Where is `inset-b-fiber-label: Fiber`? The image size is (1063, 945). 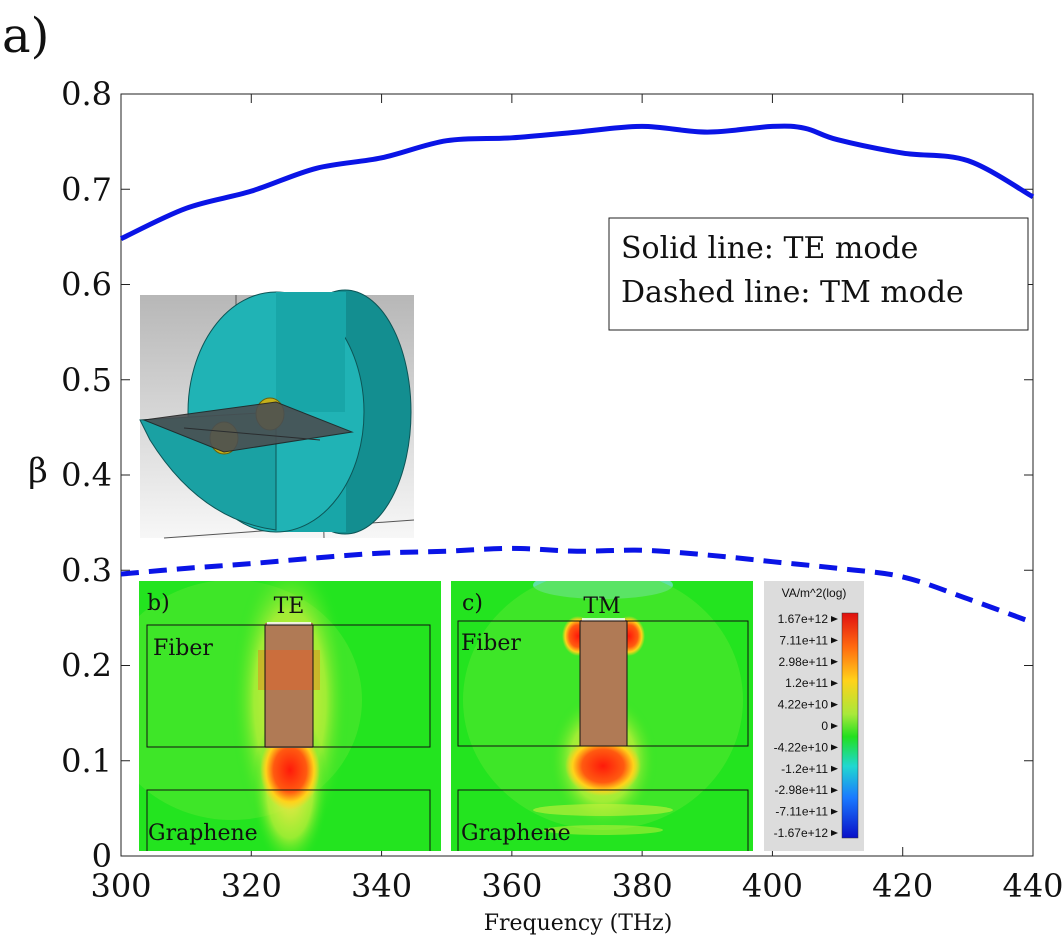 inset-b-fiber-label: Fiber is located at coordinates (183, 648).